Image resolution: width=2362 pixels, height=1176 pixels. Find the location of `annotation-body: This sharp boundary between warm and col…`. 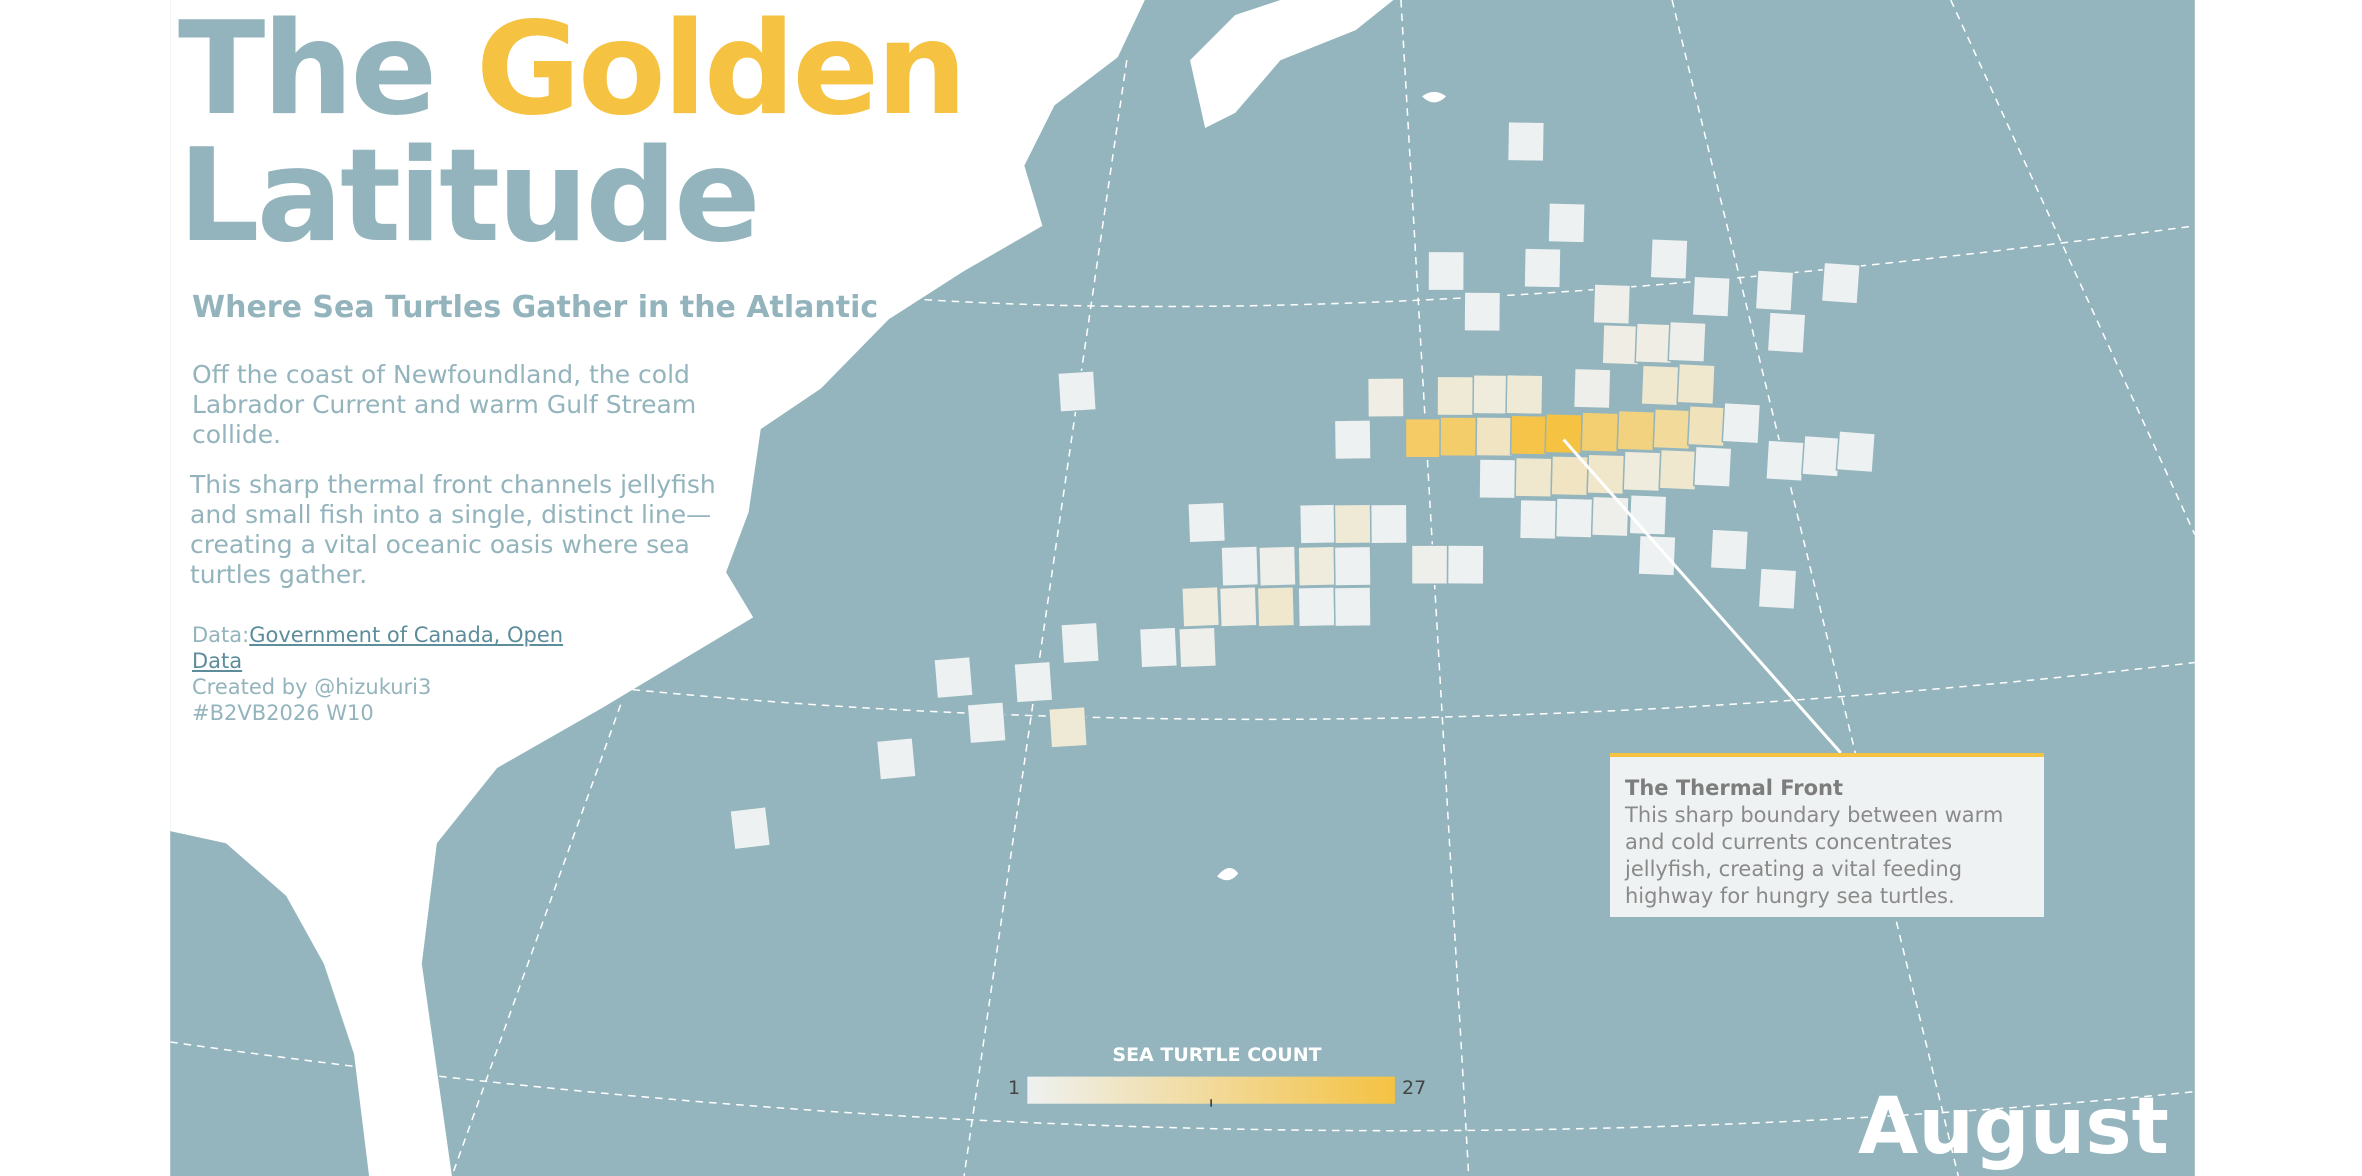

annotation-body: This sharp boundary between warm and col… is located at coordinates (1814, 855).